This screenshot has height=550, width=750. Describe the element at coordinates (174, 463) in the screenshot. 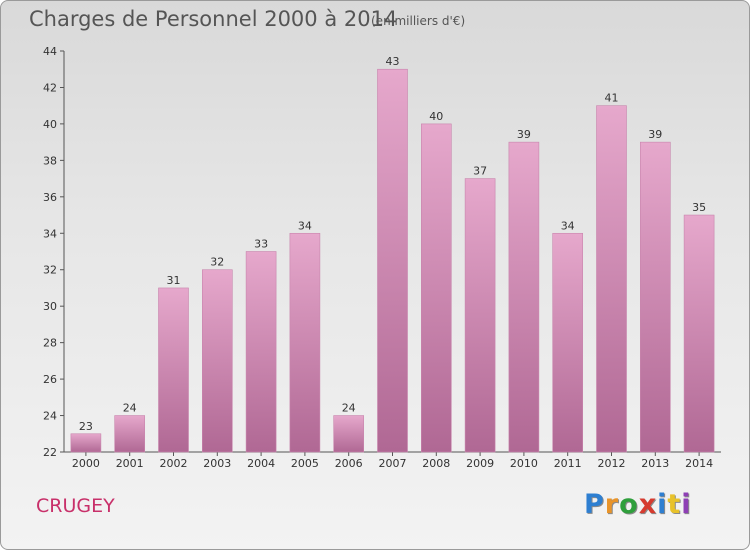

I see `x-tick-label: 2002` at that location.